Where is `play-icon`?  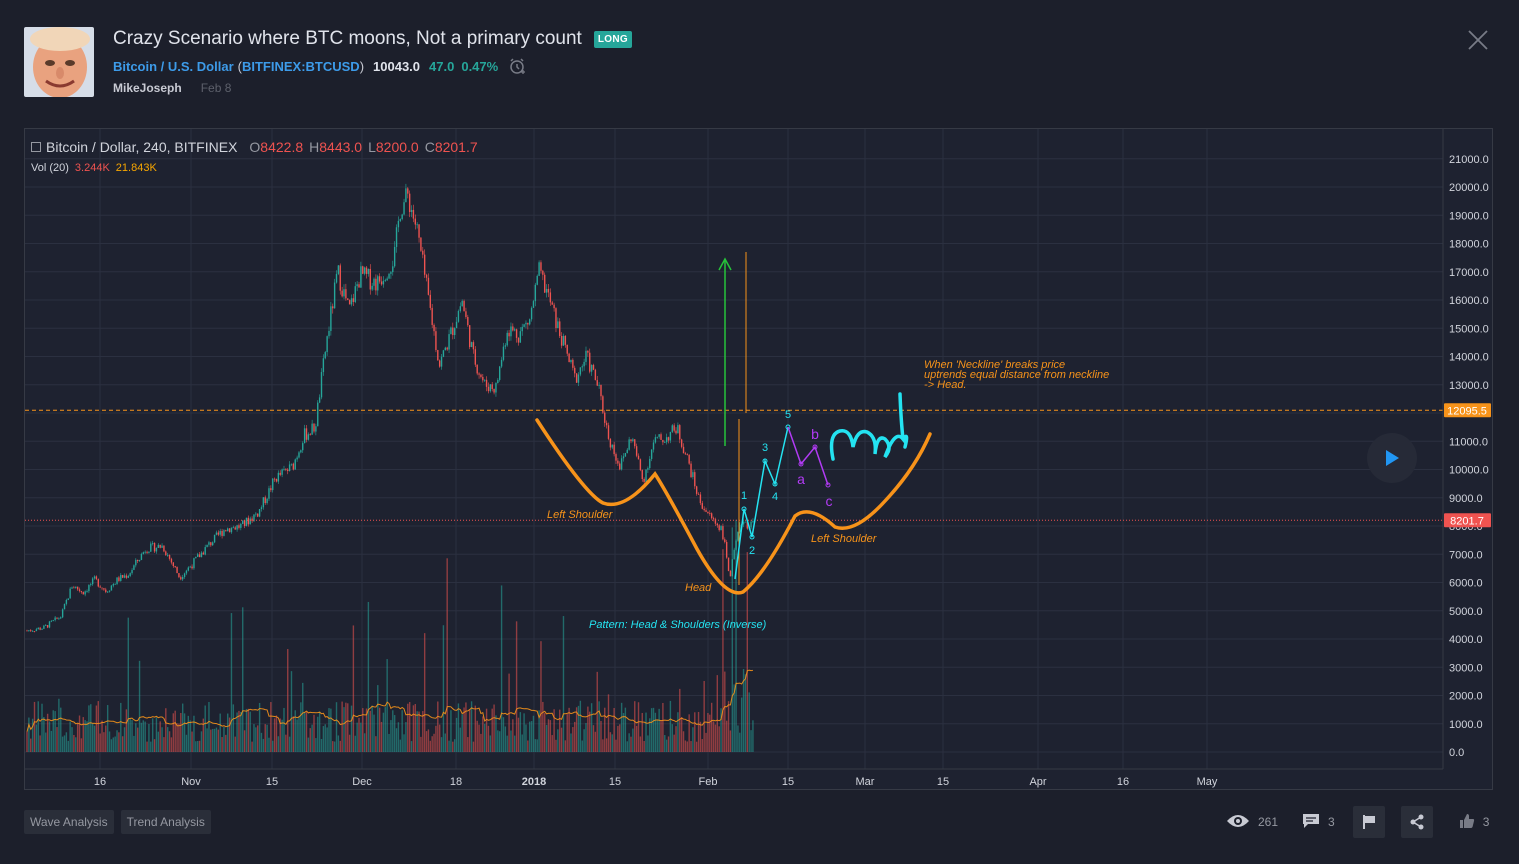
play-icon is located at coordinates (1392, 458).